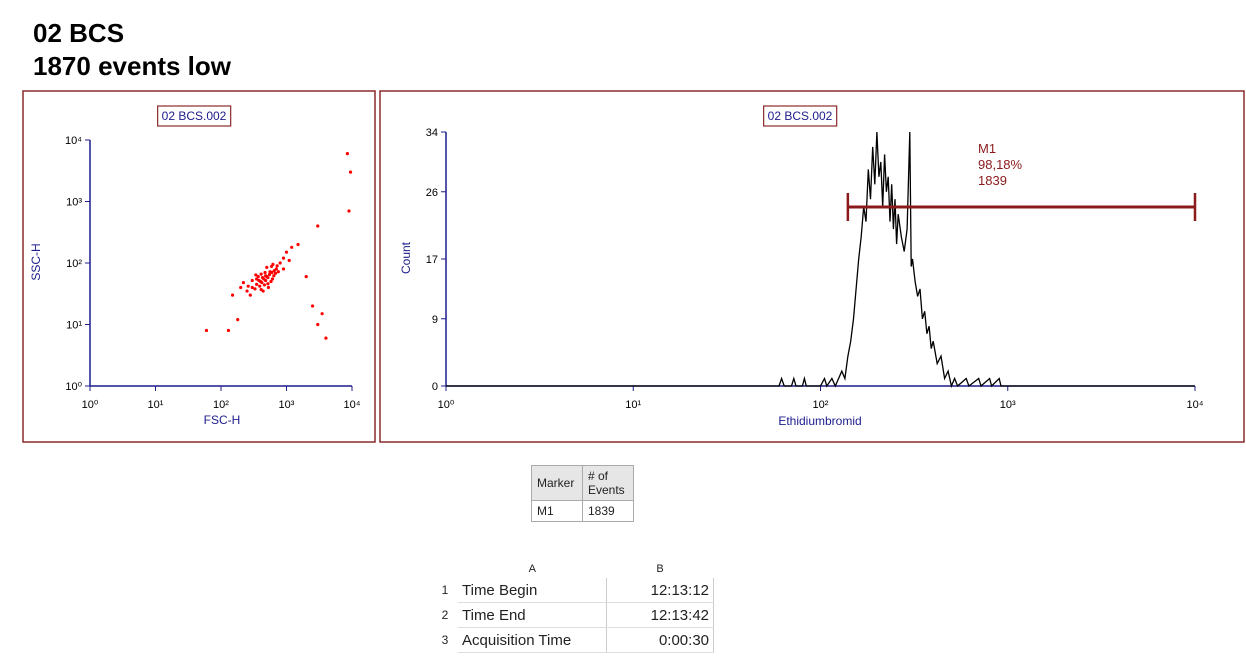 The image size is (1246, 661). Describe the element at coordinates (608, 483) in the screenshot. I see `header-cell: # of Events` at that location.